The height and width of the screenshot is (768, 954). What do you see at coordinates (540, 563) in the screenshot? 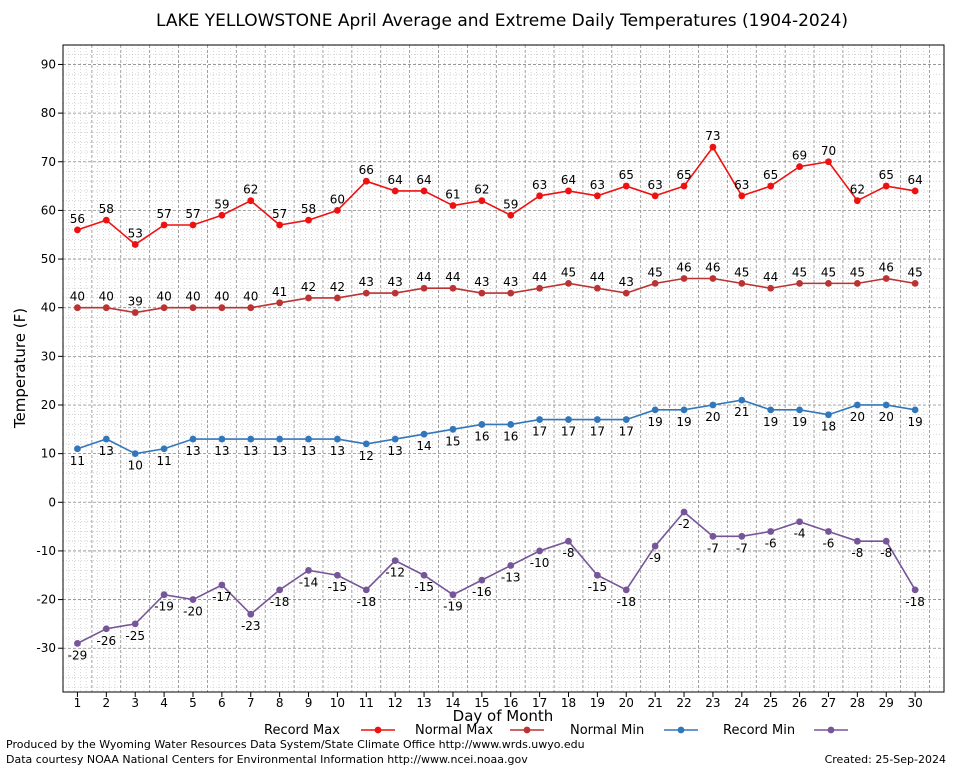
I see `data-label: -10` at bounding box center [540, 563].